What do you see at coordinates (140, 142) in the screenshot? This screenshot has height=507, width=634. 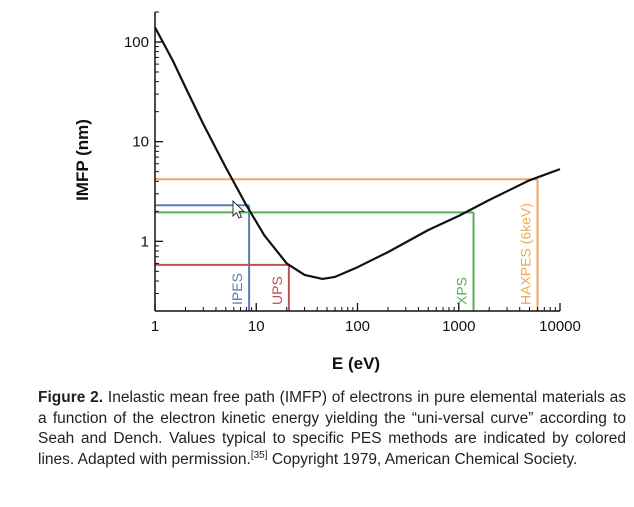 I see `y-tick-label-1: 10` at bounding box center [140, 142].